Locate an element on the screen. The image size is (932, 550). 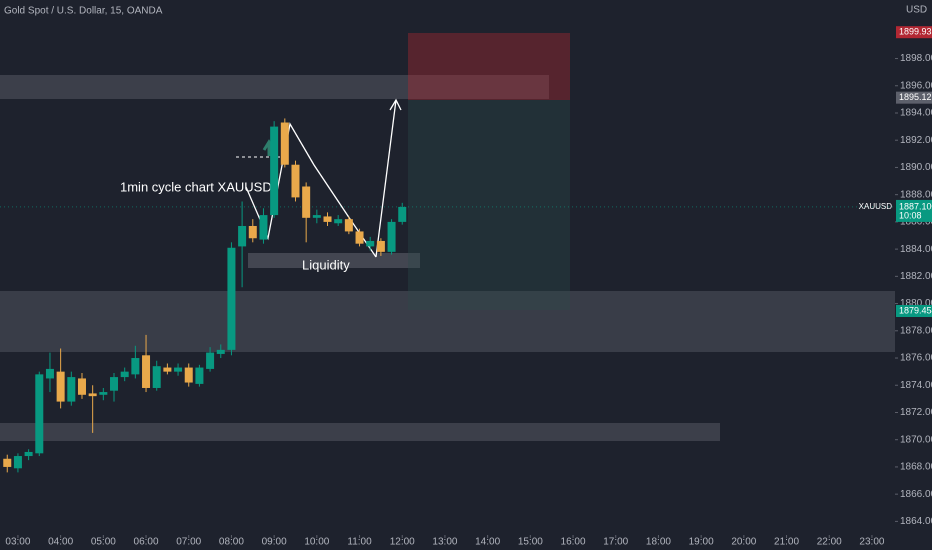
y-tick-label: 1874.000 is located at coordinates (916, 385).